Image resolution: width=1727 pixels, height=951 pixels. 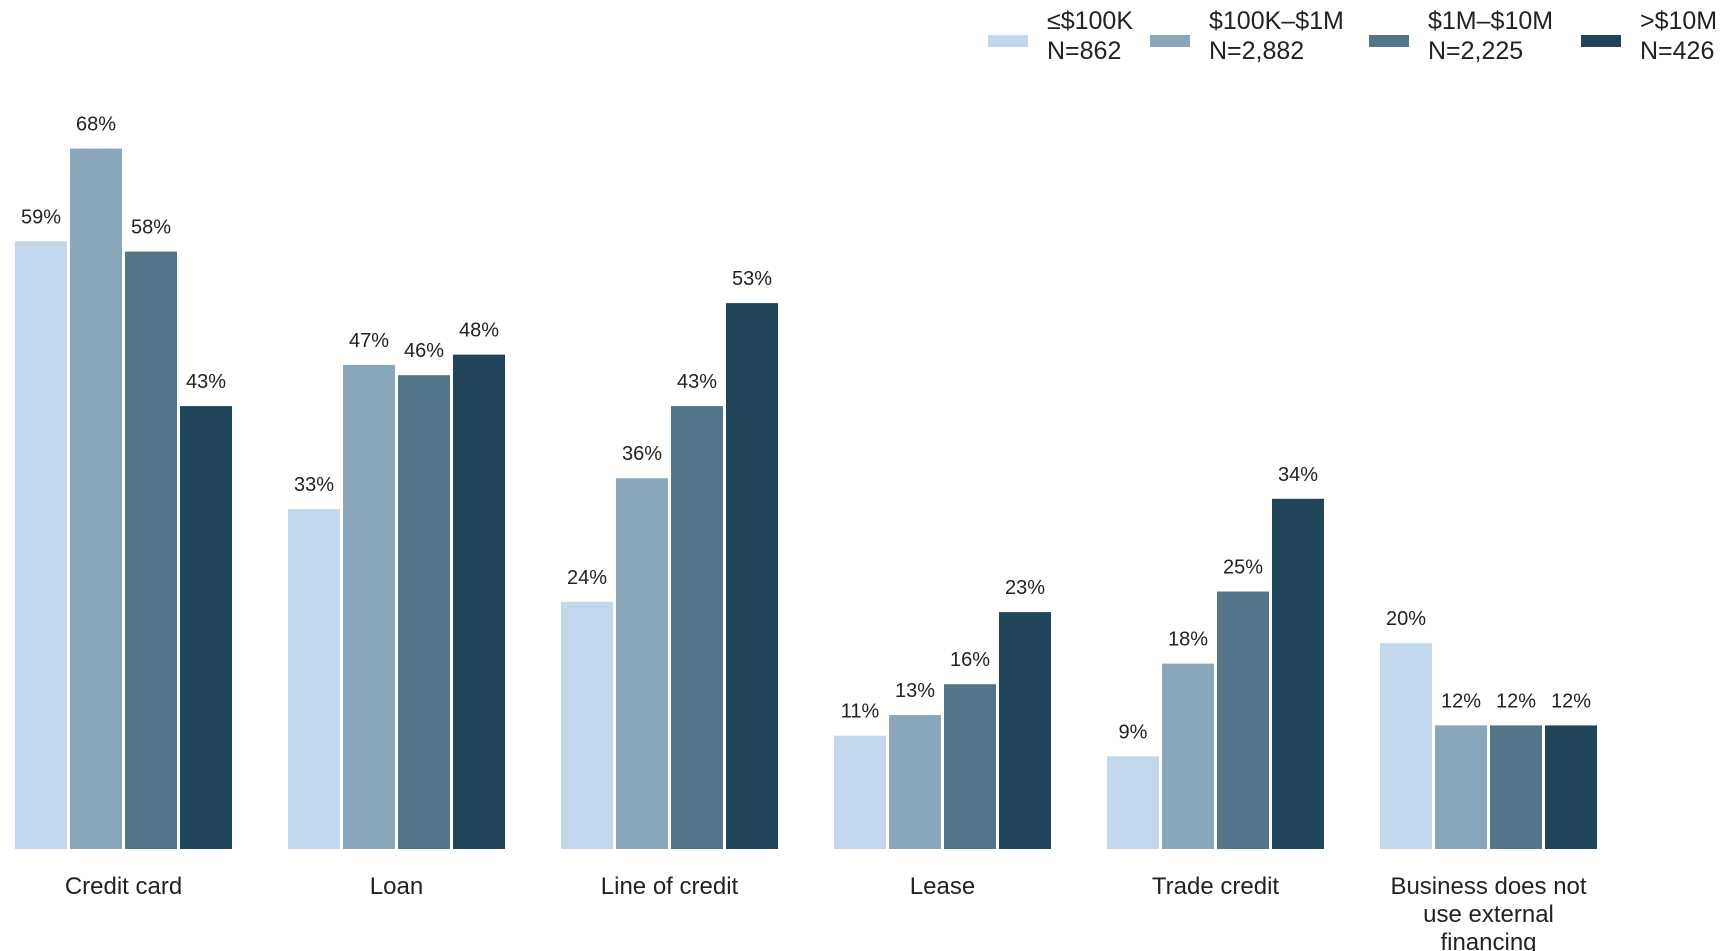 I want to click on value-label: 23%, so click(x=1025, y=588).